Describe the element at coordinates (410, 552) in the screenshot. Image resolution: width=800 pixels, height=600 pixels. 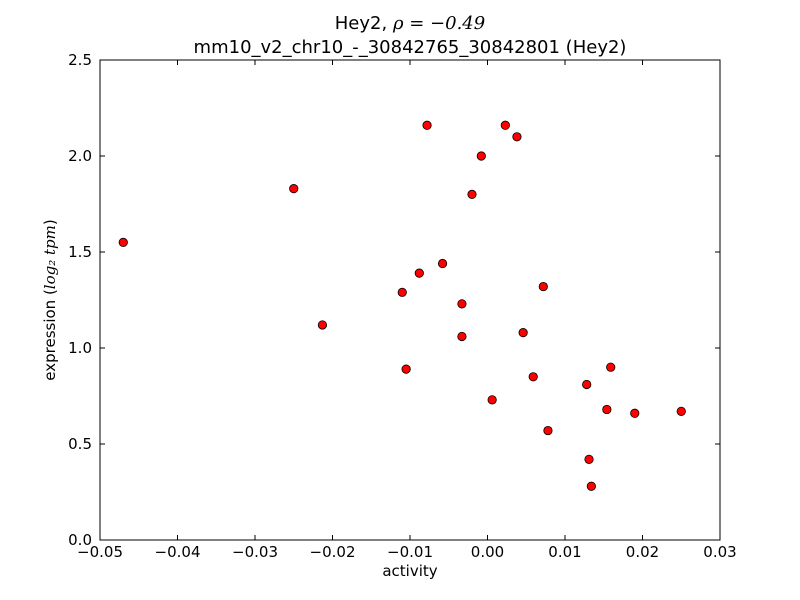
I see `x-tick-label: −0.01` at that location.